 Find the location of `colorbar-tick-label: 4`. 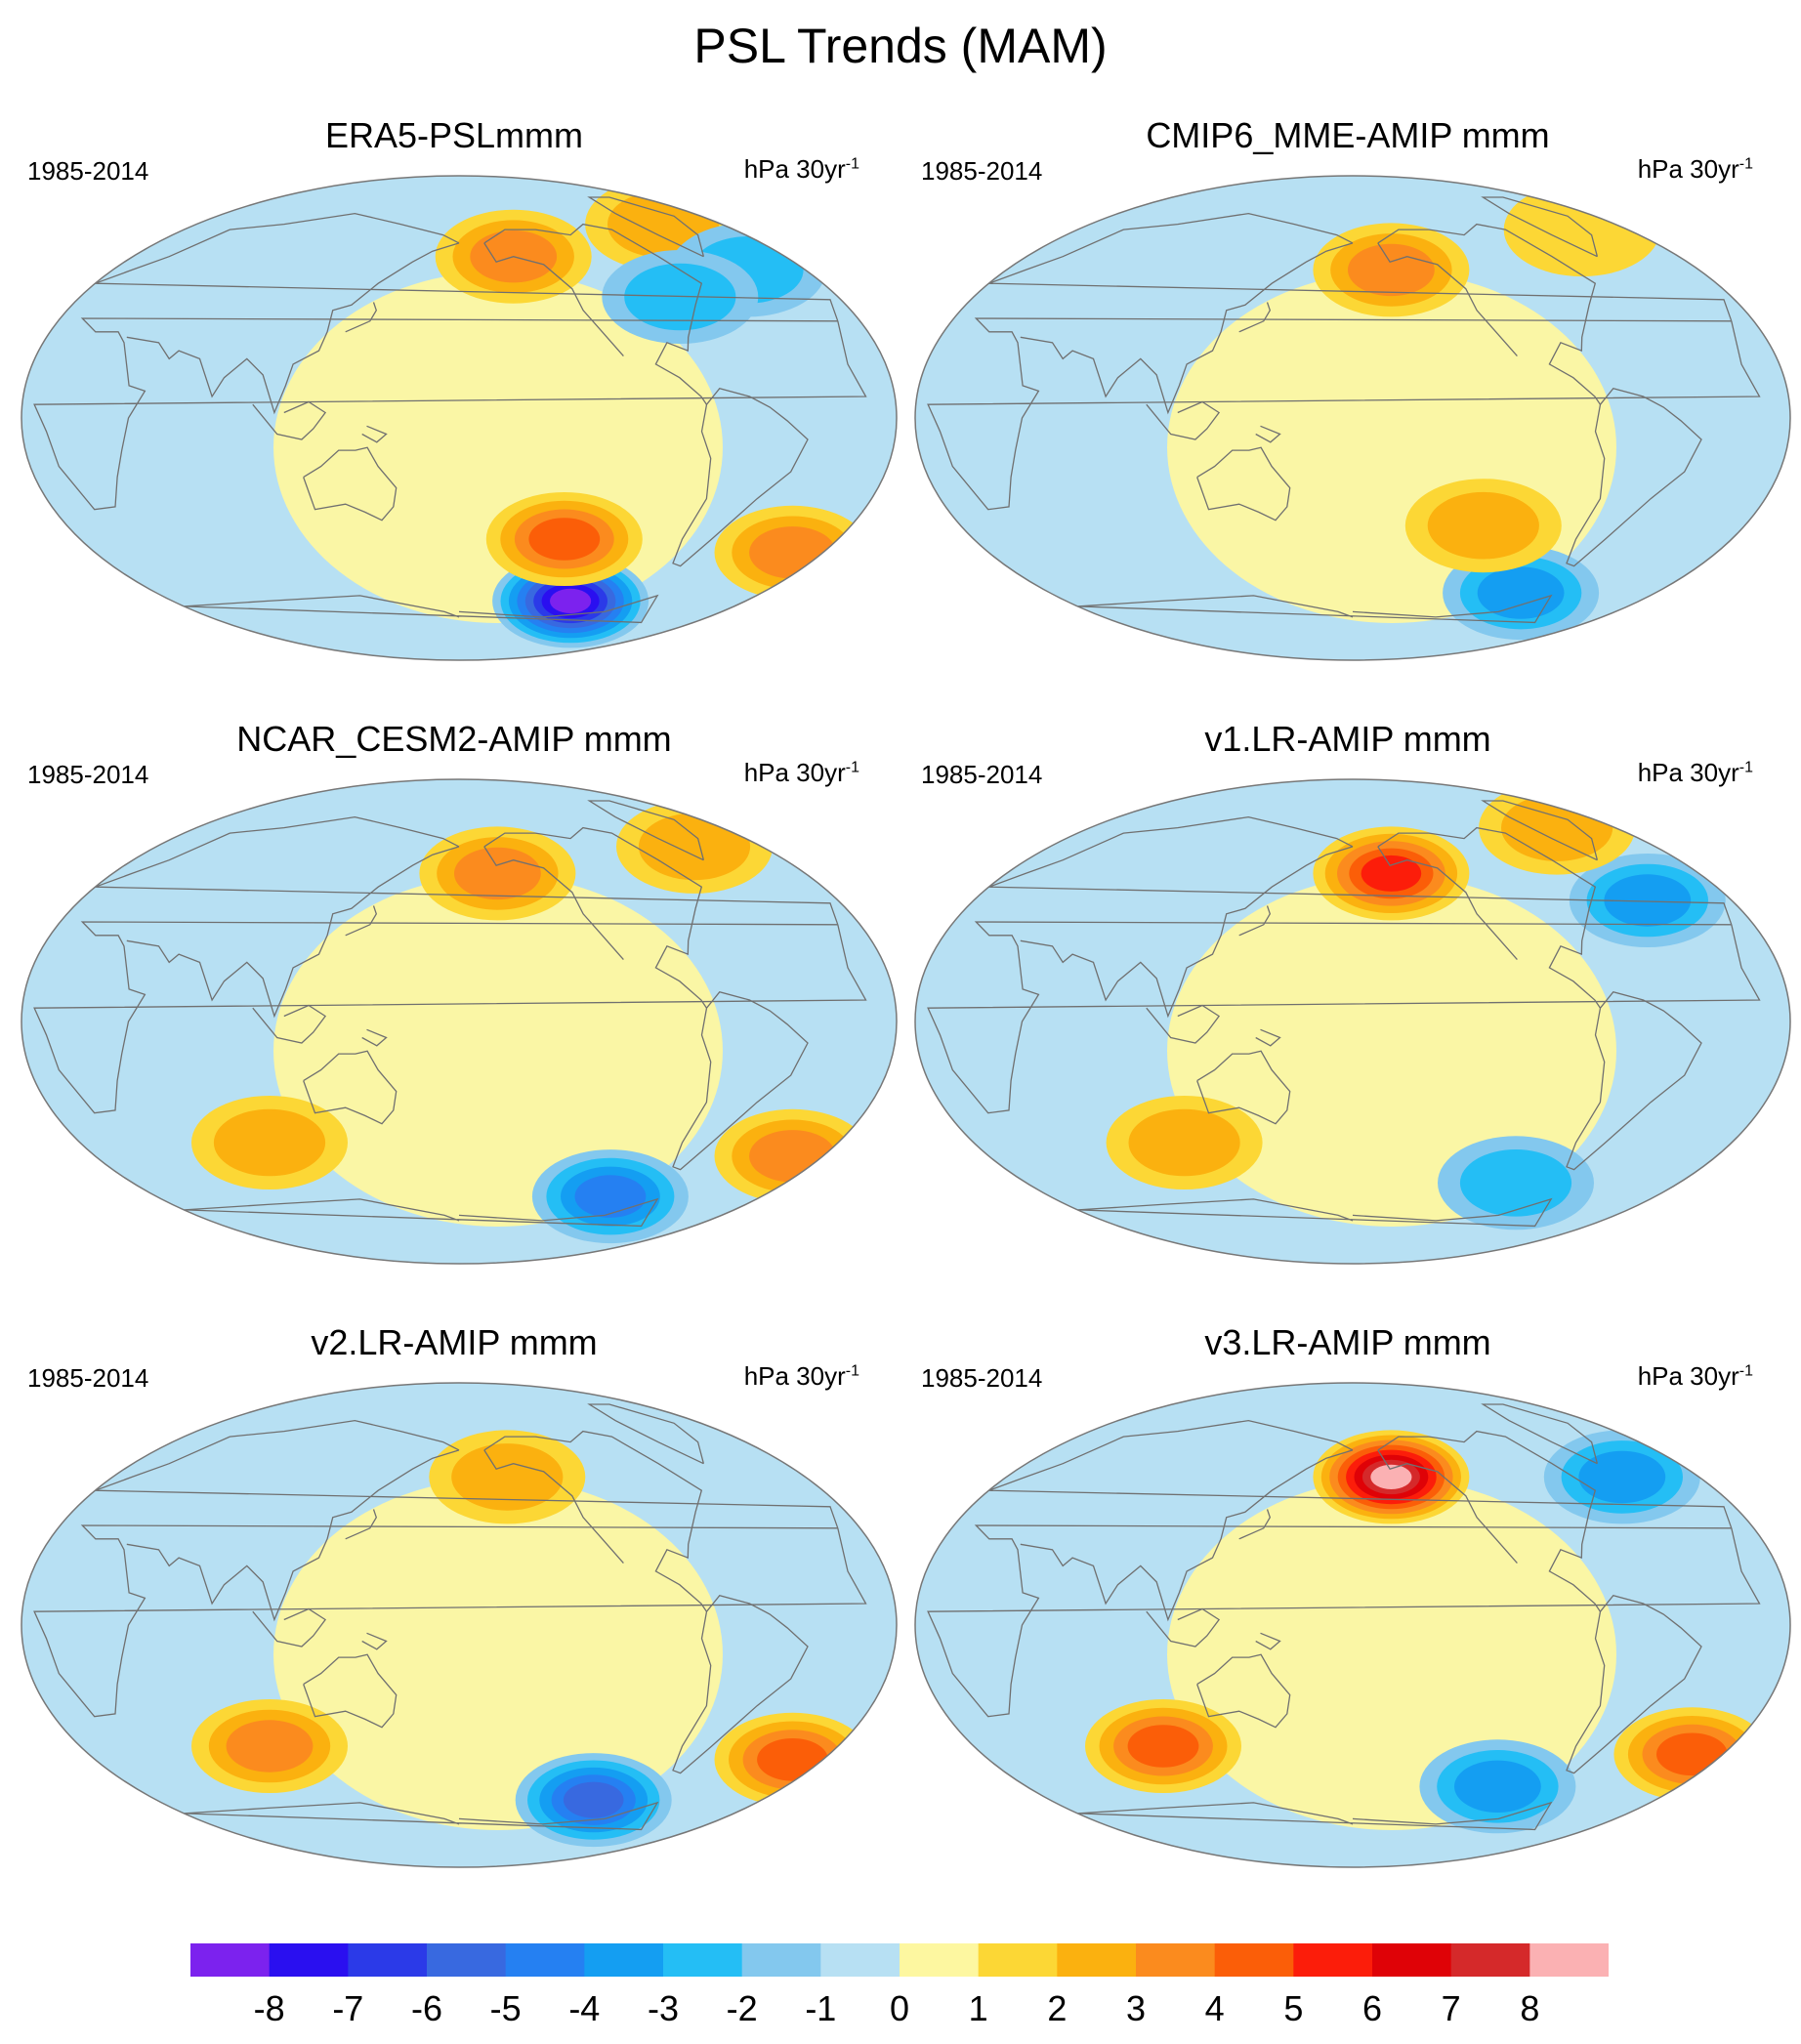

colorbar-tick-label: 4 is located at coordinates (1214, 2008).